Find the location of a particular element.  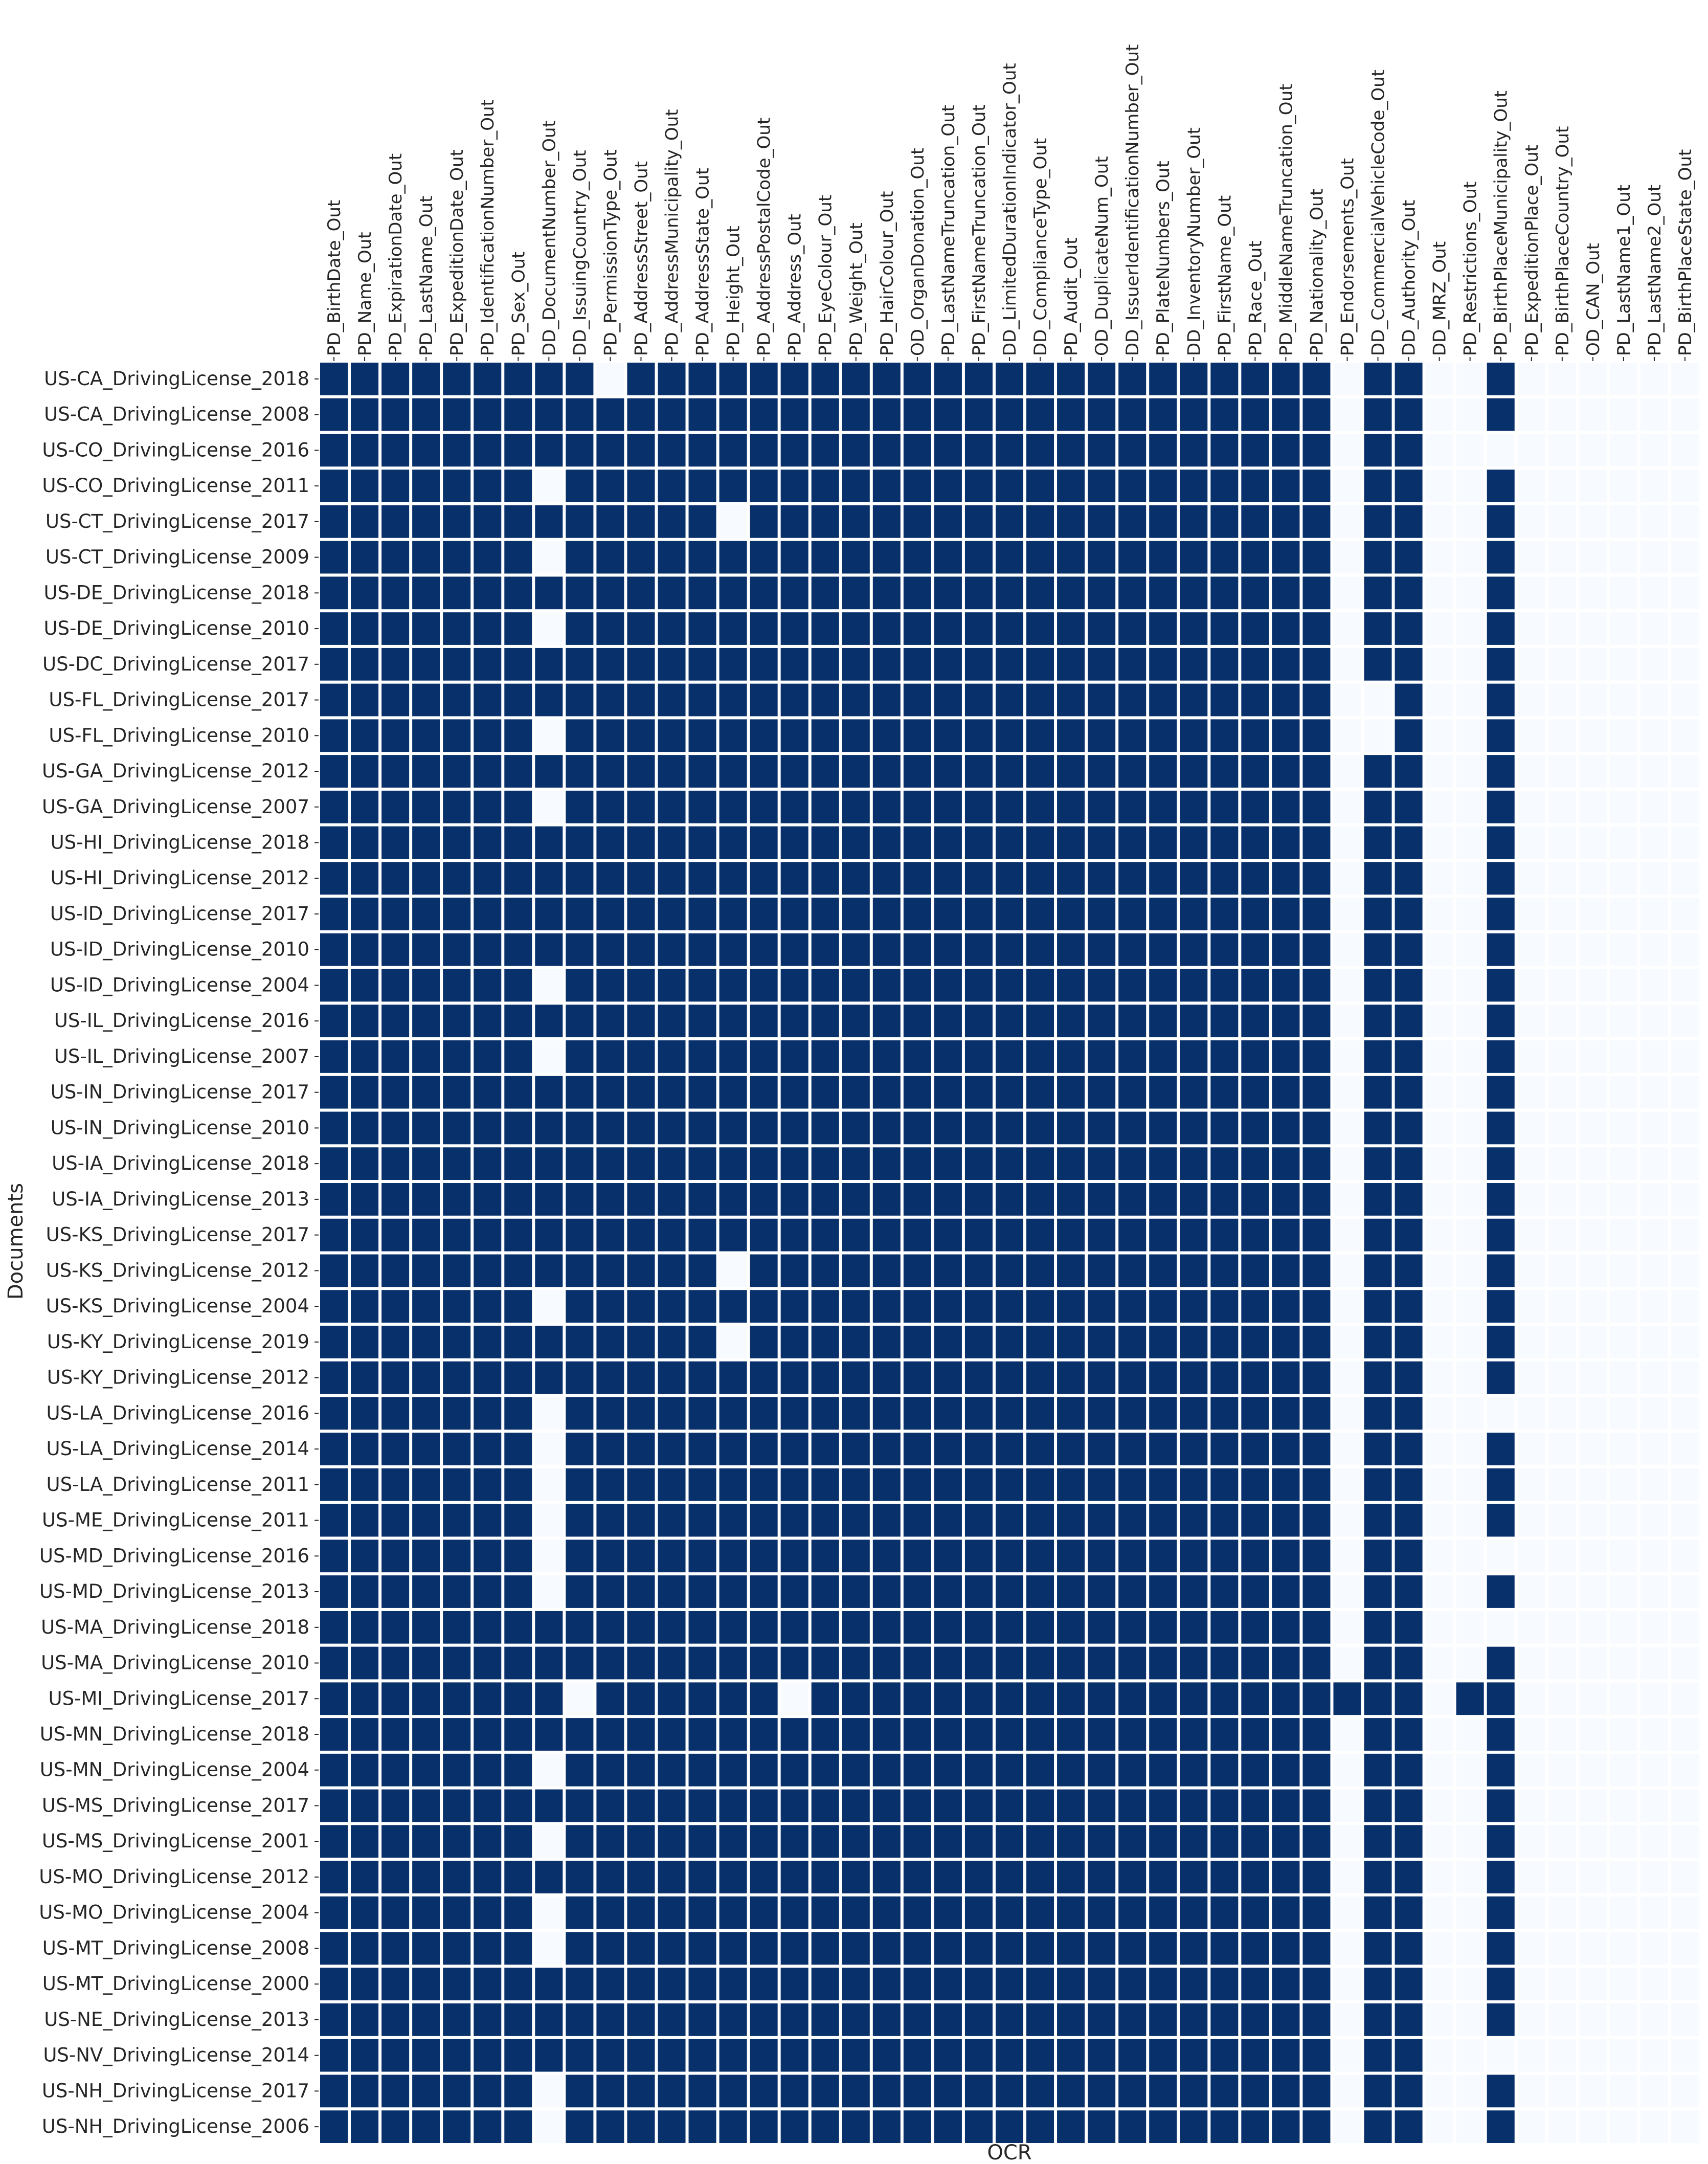

y-tick-label: US-MI_DrivingLicense_2017 is located at coordinates (178, 1698).